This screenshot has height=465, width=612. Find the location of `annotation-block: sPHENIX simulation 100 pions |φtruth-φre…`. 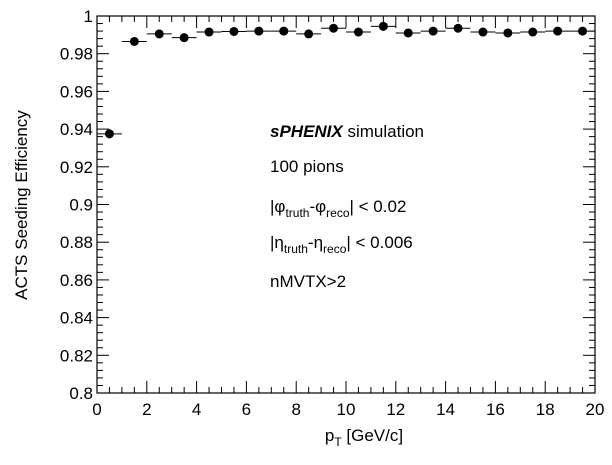

annotation-block: sPHENIX simulation 100 pions |φtruth-φre… is located at coordinates (347, 206).